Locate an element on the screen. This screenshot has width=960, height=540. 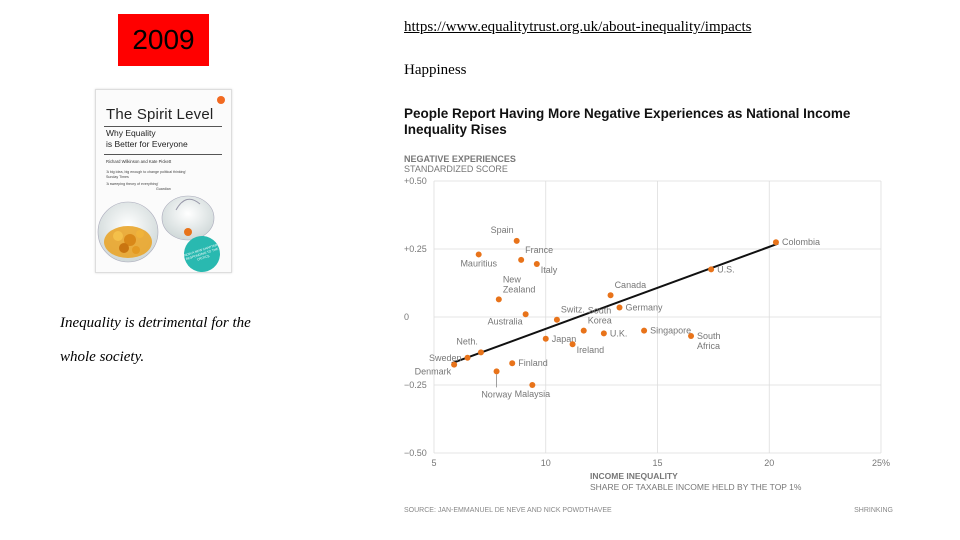
data-point-label: France is located at coordinates (539, 250).